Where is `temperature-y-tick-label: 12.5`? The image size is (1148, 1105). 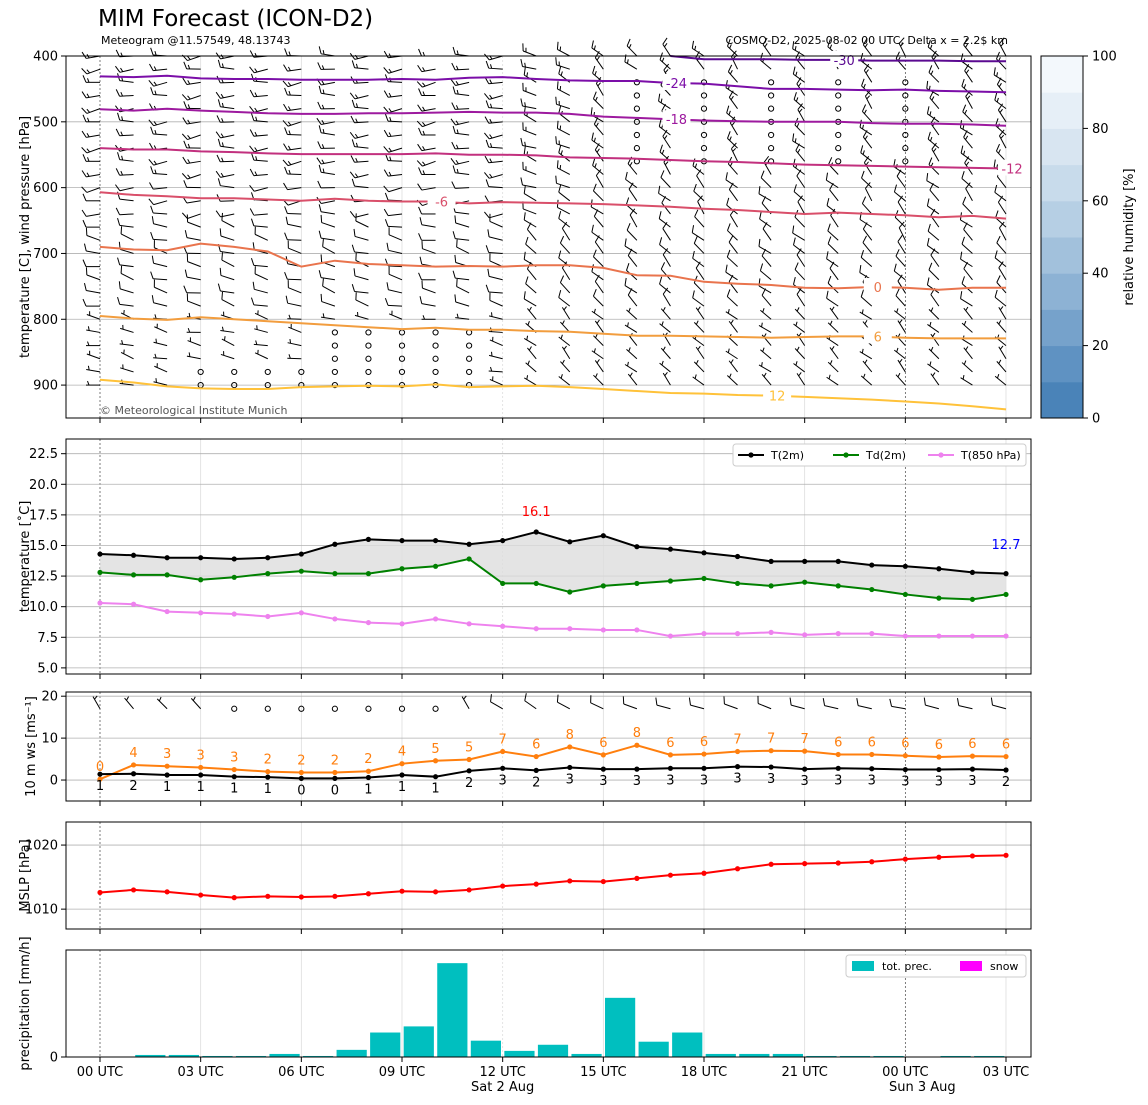
temperature-y-tick-label: 12.5 is located at coordinates (43, 577).